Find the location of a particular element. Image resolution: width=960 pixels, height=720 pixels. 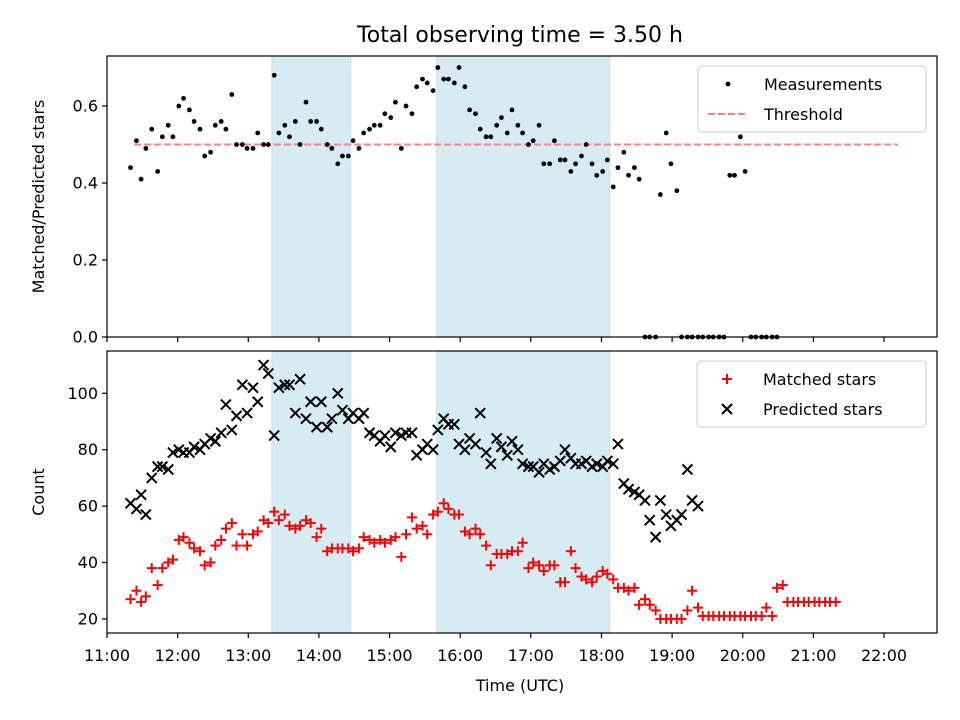

x-axis-label: Time (UTC) is located at coordinates (519, 685).